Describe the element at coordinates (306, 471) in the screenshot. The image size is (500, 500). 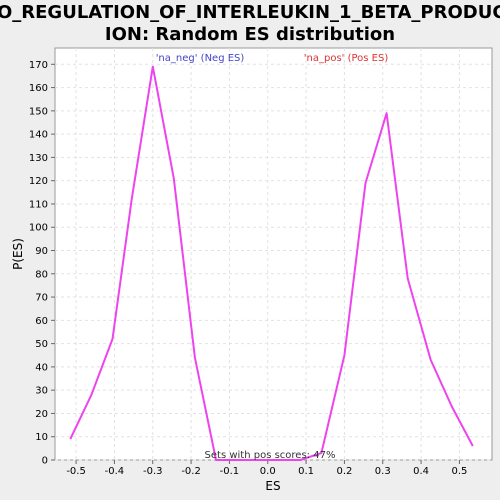
I see `x-tick-label: 0.1` at that location.